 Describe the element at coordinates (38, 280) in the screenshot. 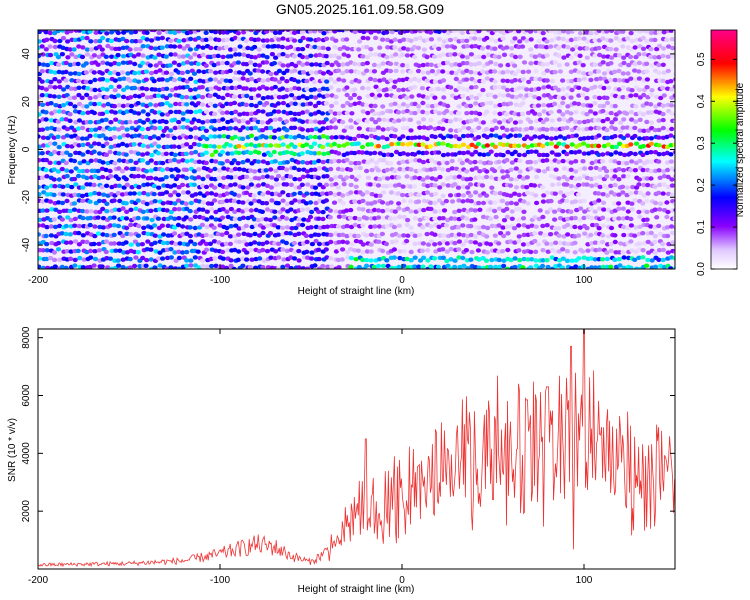

I see `x-tick-label: -200` at that location.